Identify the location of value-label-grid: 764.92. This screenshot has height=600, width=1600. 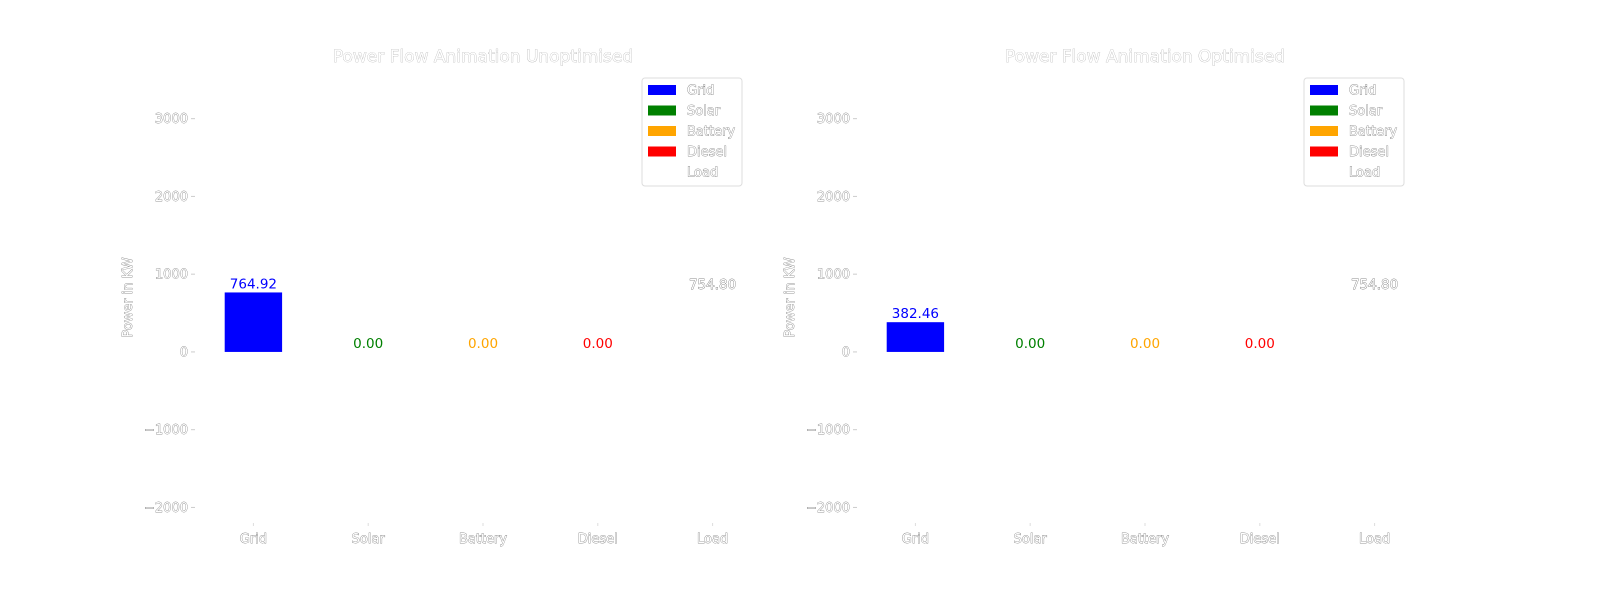
(253, 284).